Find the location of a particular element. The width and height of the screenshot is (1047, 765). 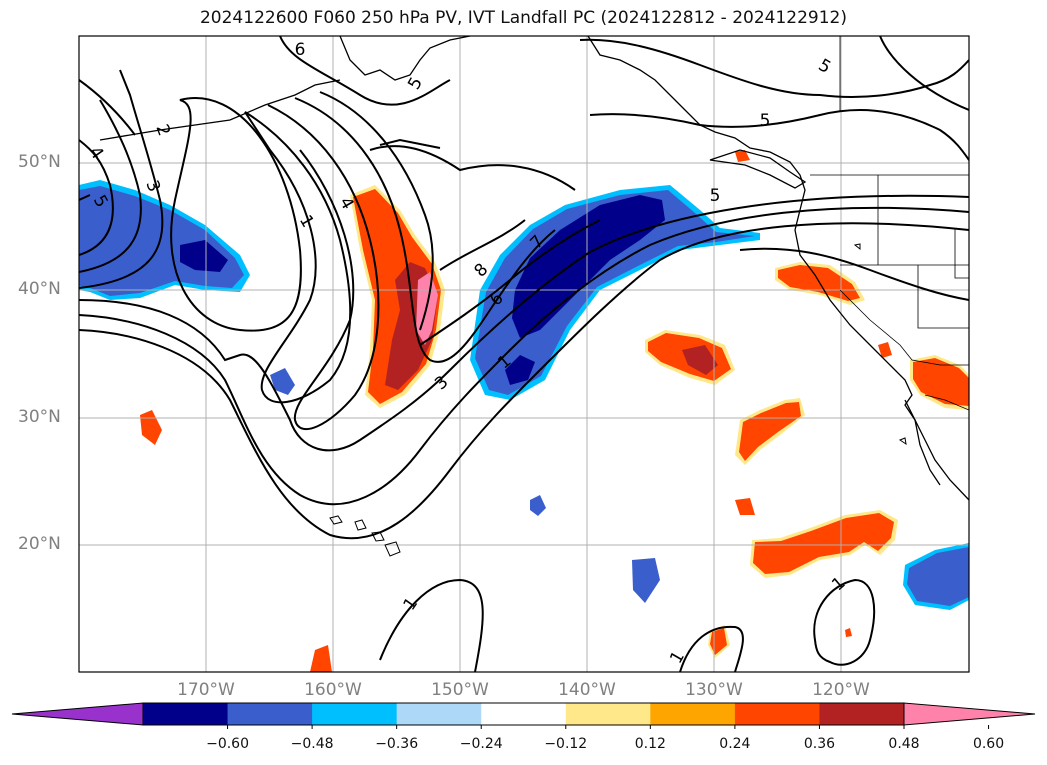

lon-label-130w: 130°W is located at coordinates (714, 690).